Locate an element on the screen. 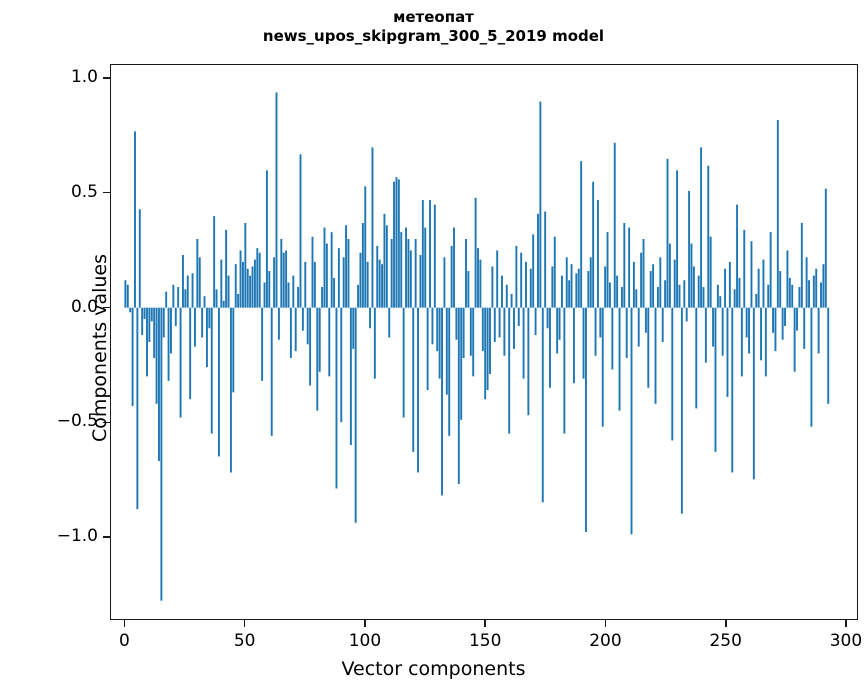 This screenshot has width=867, height=696. x-tick-label: 100 is located at coordinates (365, 641).